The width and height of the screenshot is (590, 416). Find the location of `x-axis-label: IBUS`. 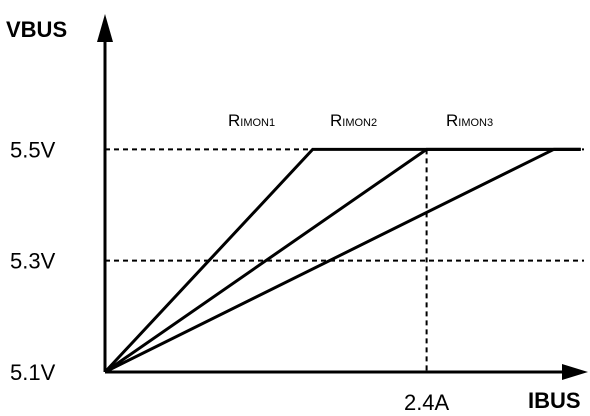

x-axis-label: IBUS is located at coordinates (554, 400).